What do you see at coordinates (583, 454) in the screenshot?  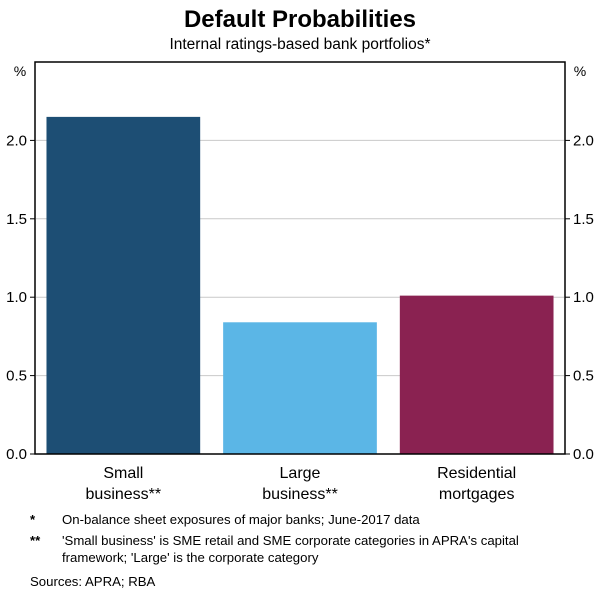 I see `y-tick-label-right: 0.0` at bounding box center [583, 454].